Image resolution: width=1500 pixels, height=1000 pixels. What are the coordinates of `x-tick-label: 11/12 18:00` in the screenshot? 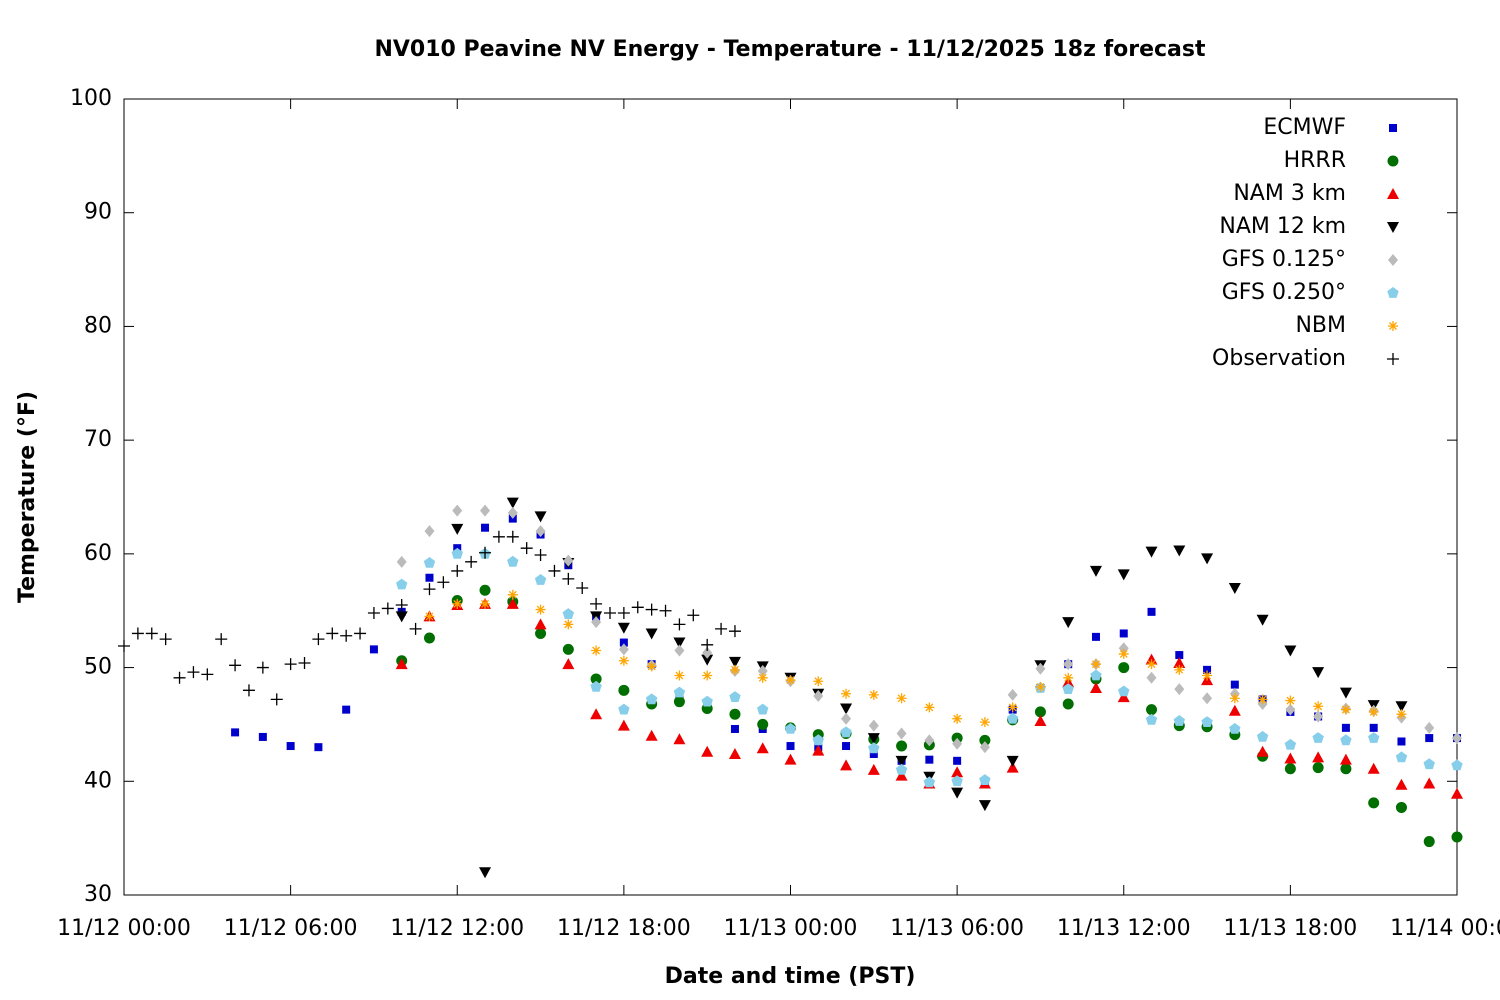 It's located at (624, 928).